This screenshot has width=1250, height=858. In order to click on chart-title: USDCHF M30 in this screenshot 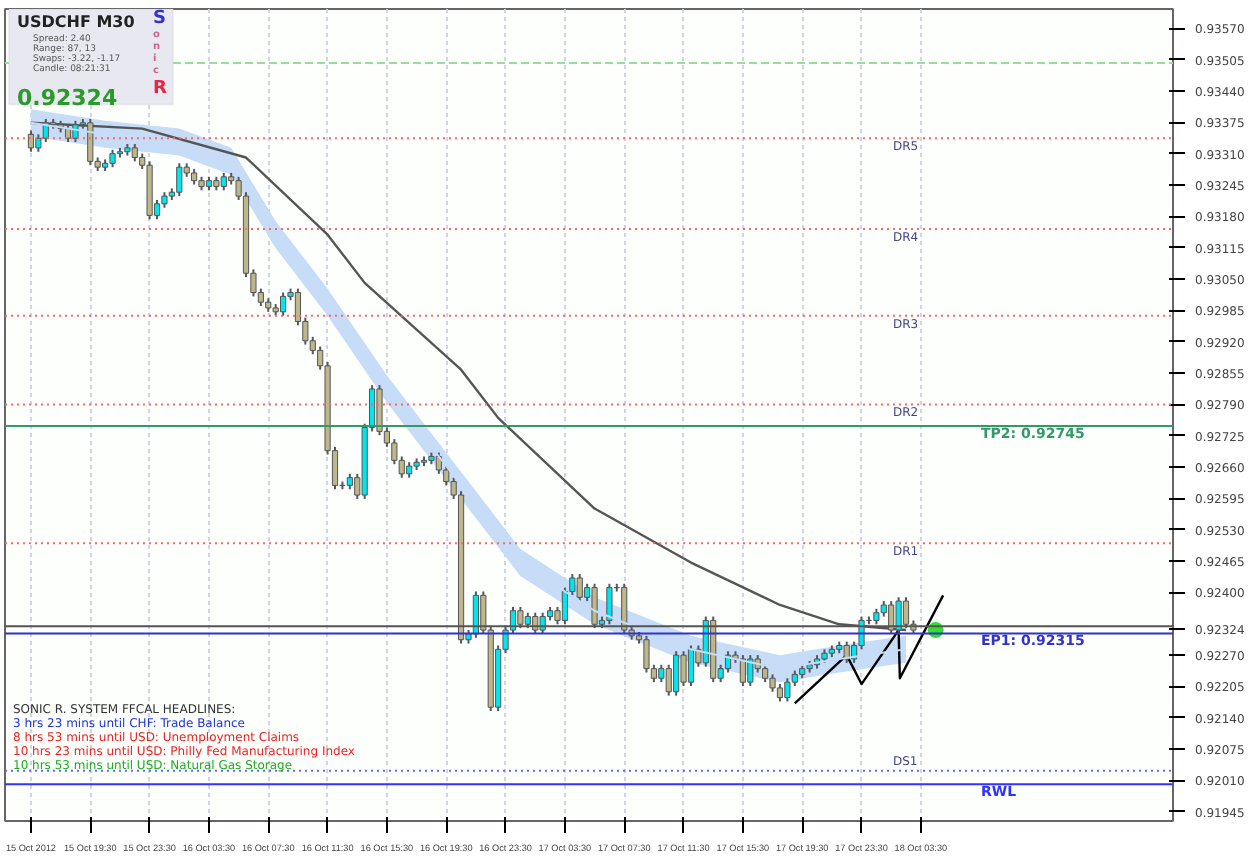, I will do `click(76, 22)`.